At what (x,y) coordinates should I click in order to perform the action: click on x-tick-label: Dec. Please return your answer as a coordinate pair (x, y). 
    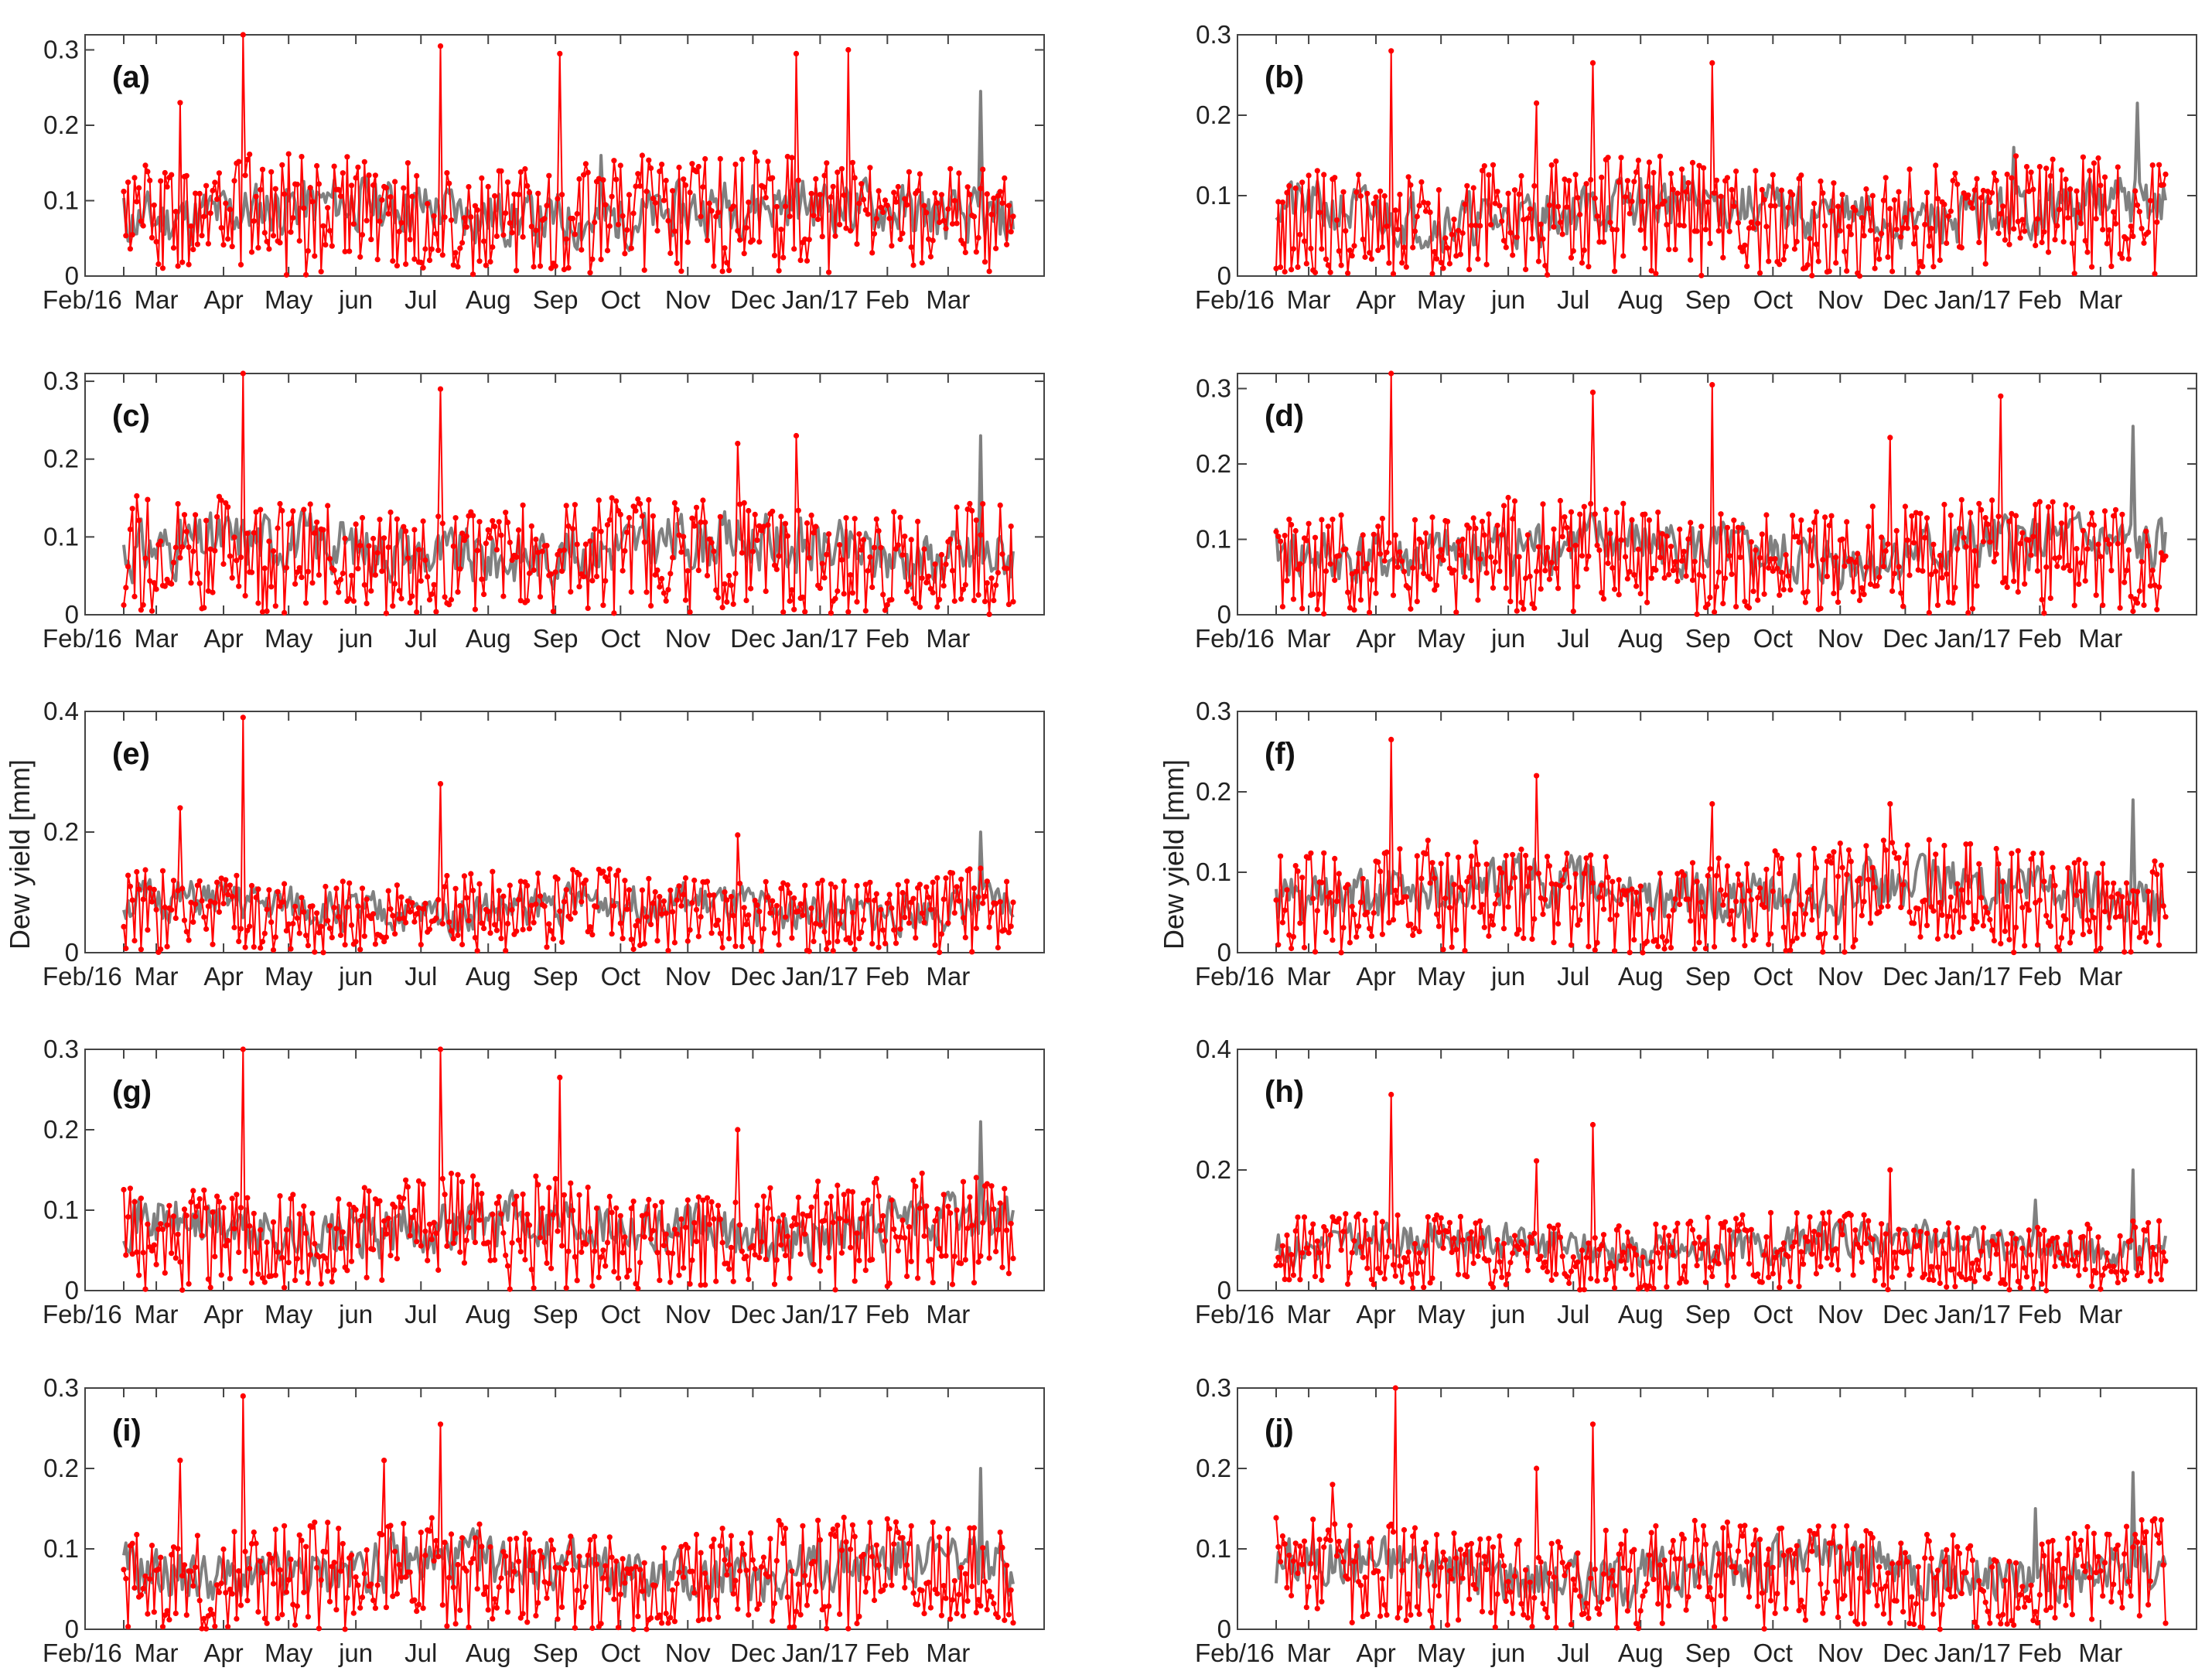
    Looking at the image, I should click on (753, 976).